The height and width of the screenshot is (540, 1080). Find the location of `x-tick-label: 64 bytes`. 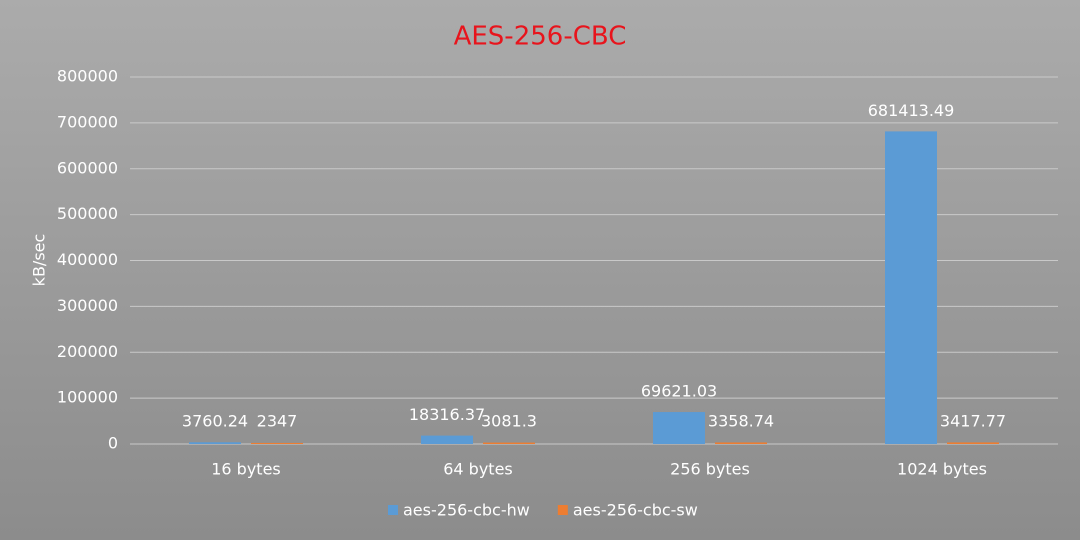

x-tick-label: 64 bytes is located at coordinates (478, 469).